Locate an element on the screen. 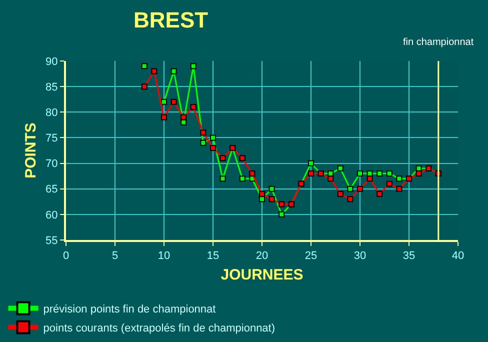  y-tick-label: 85 is located at coordinates (52, 87).